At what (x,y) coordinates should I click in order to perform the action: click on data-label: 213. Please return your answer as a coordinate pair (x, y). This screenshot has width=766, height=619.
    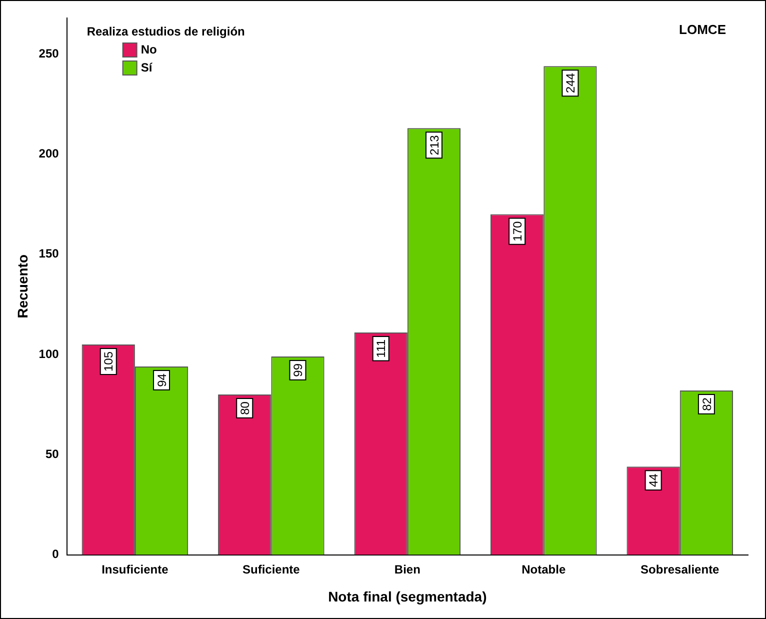
    Looking at the image, I should click on (434, 145).